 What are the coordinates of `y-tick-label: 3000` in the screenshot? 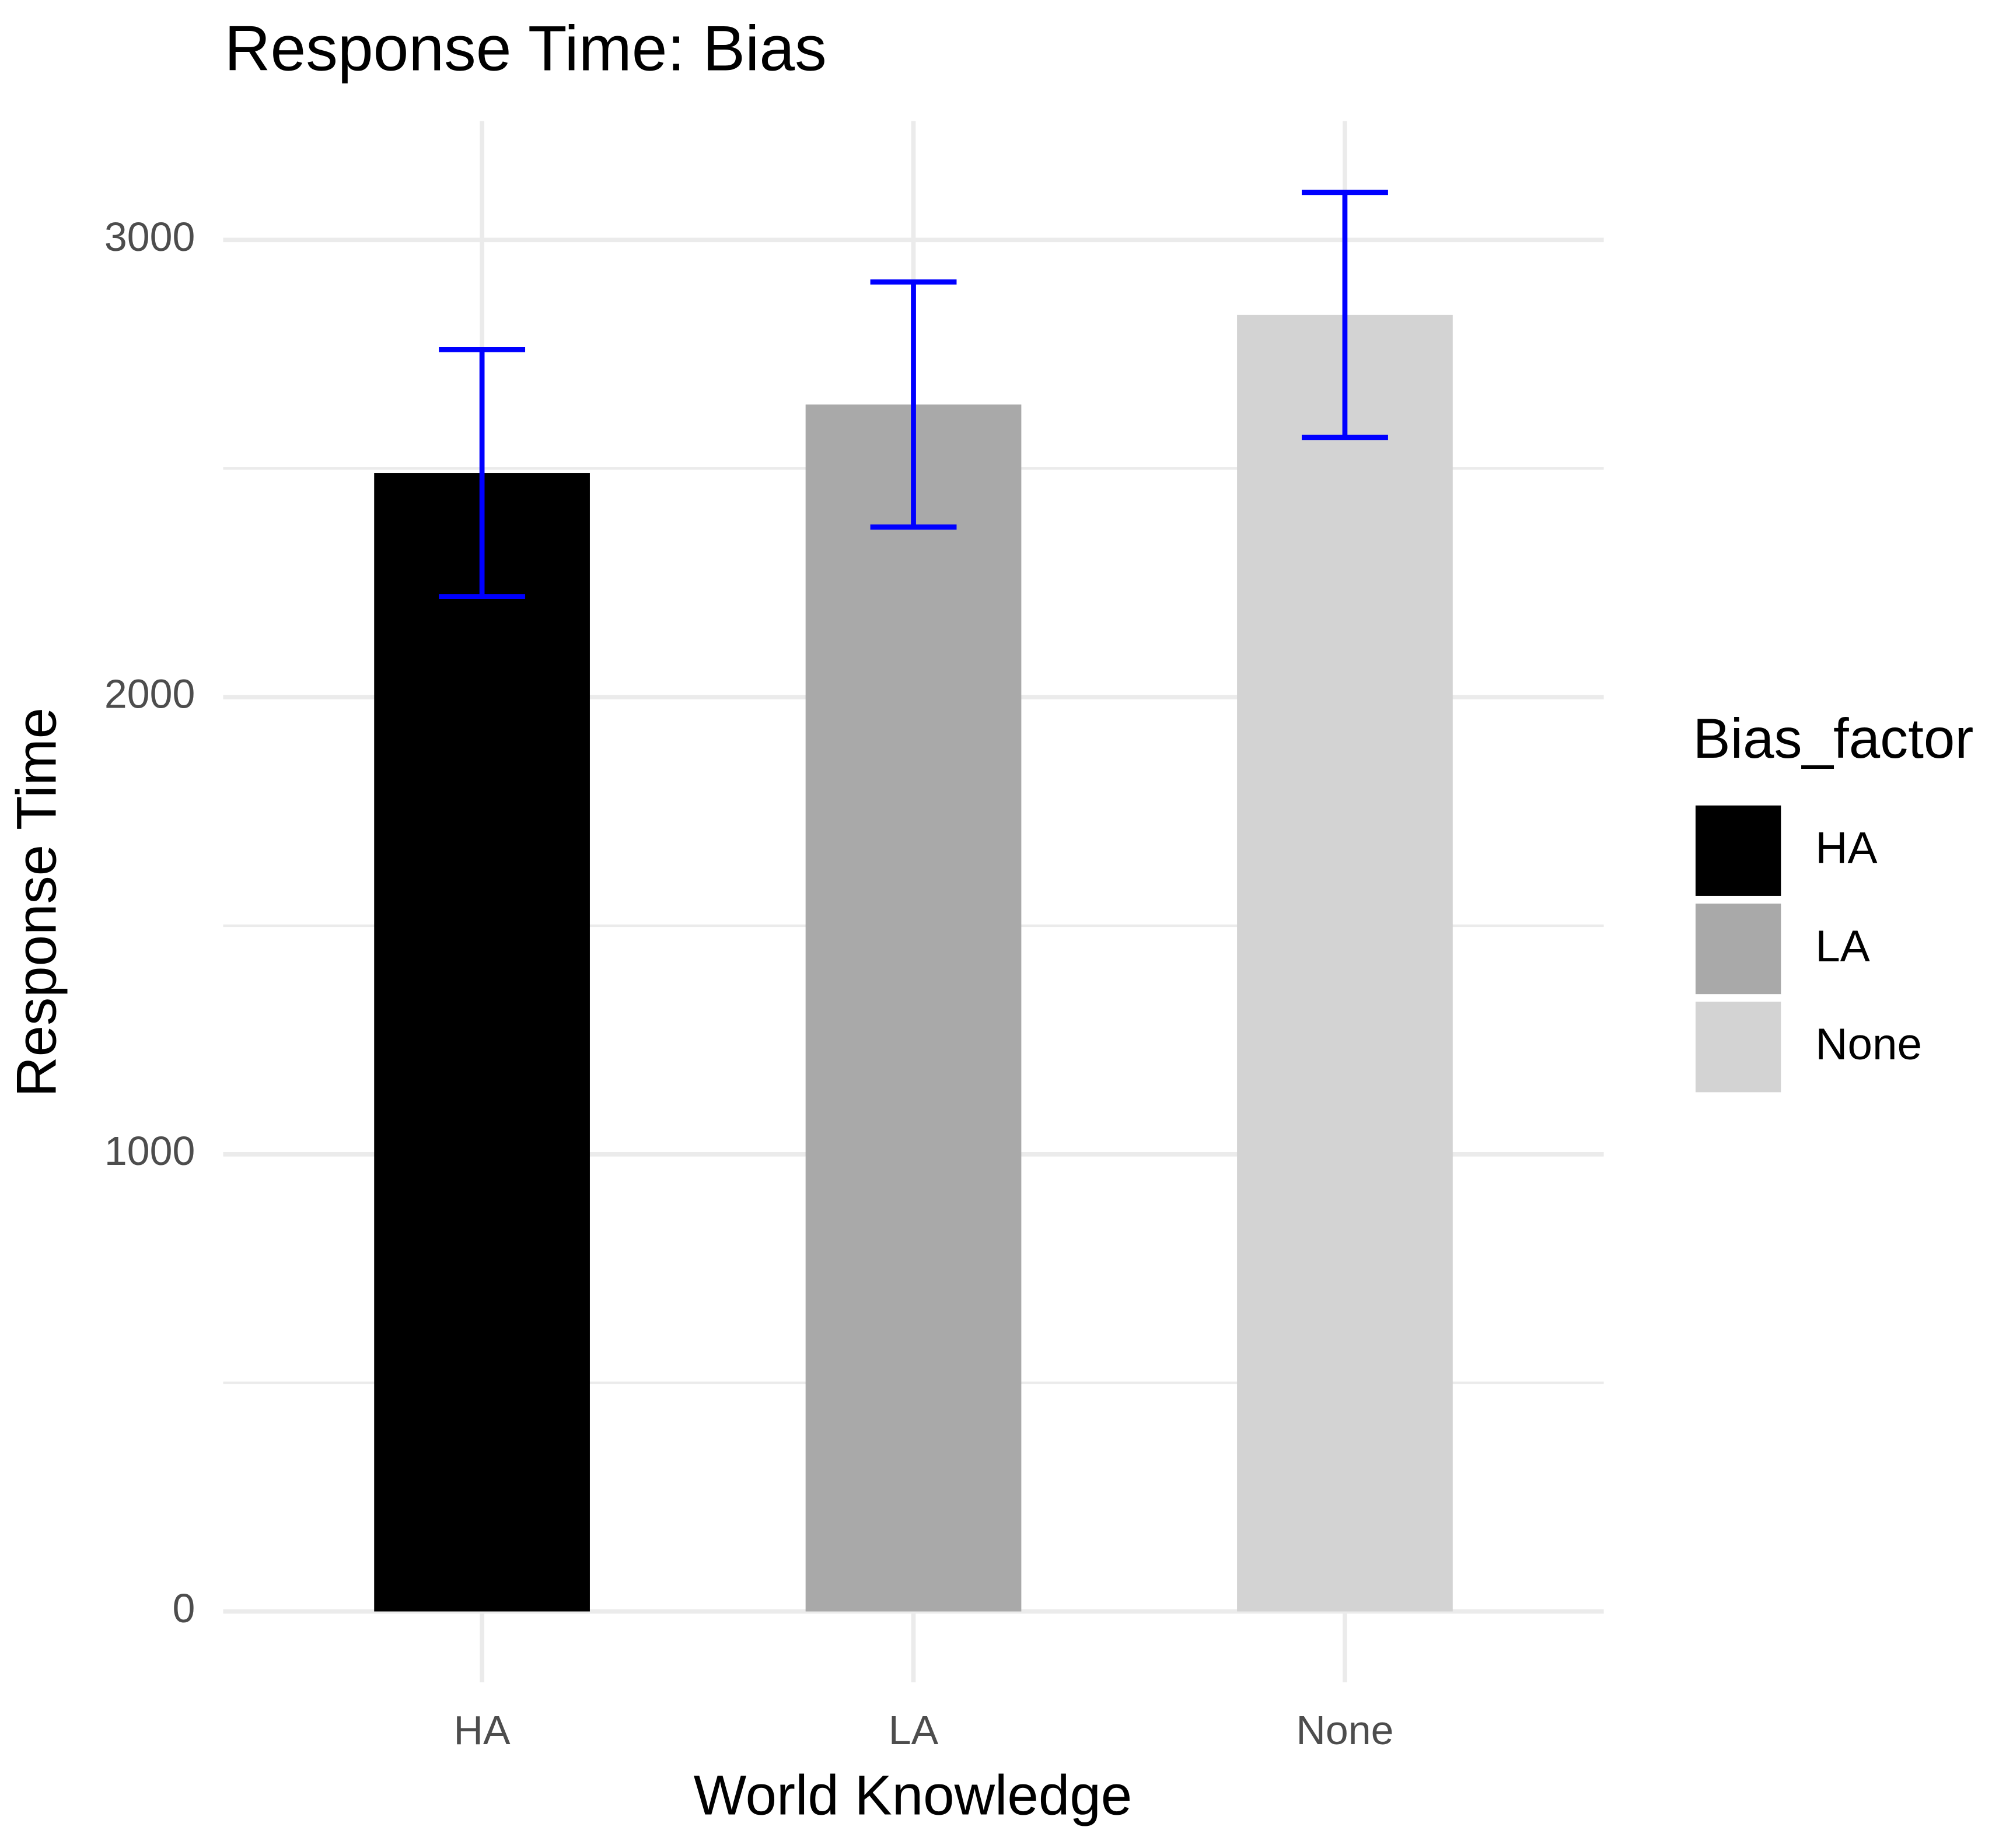 It's located at (149, 237).